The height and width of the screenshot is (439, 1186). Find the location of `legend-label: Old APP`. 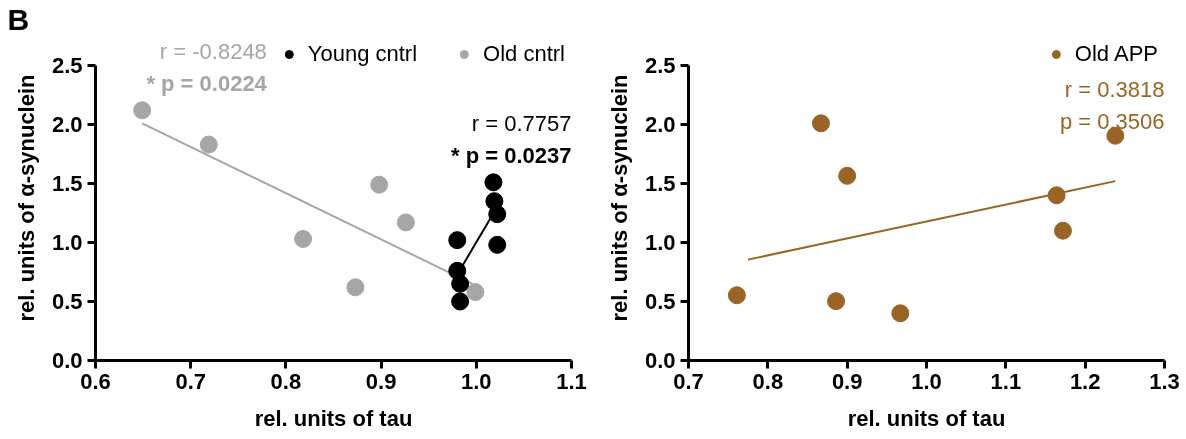

legend-label: Old APP is located at coordinates (1116, 54).